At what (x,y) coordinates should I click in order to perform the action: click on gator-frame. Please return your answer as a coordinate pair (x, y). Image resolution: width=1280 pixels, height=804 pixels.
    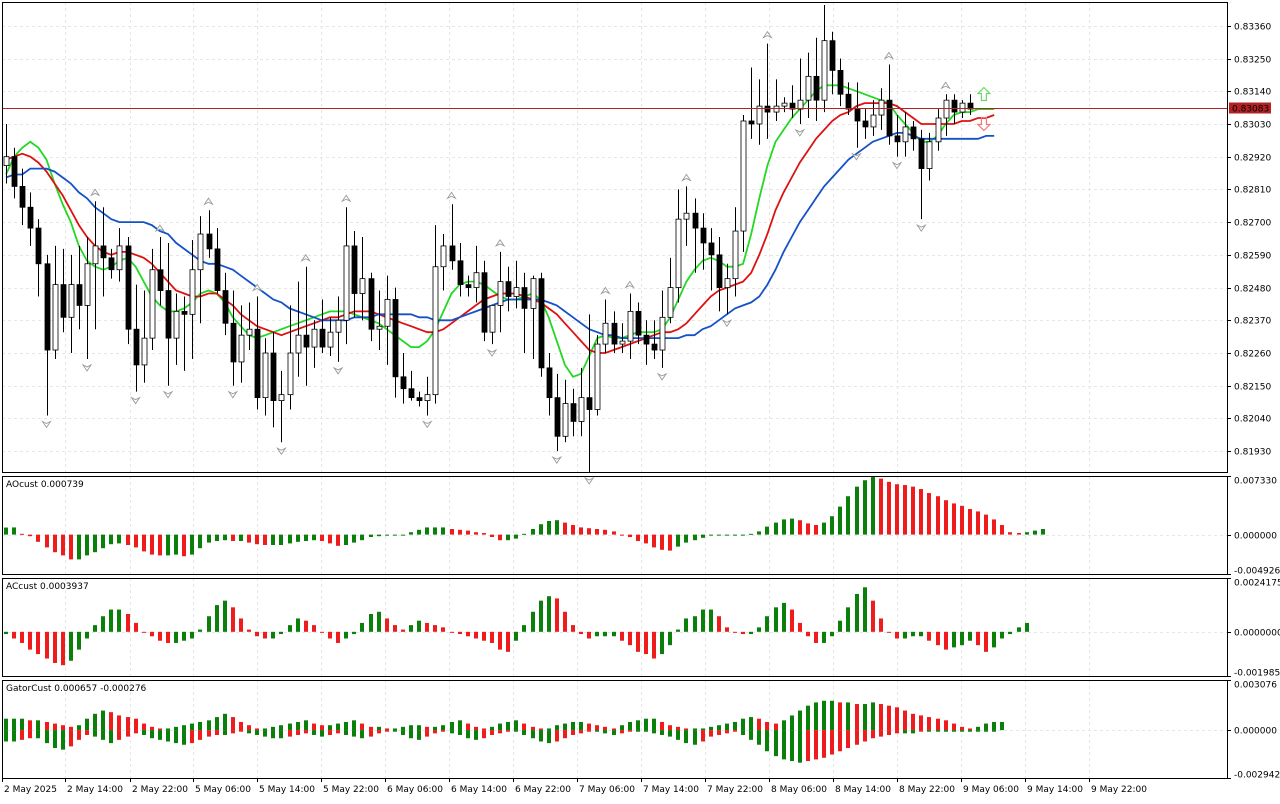
    Looking at the image, I should click on (615, 729).